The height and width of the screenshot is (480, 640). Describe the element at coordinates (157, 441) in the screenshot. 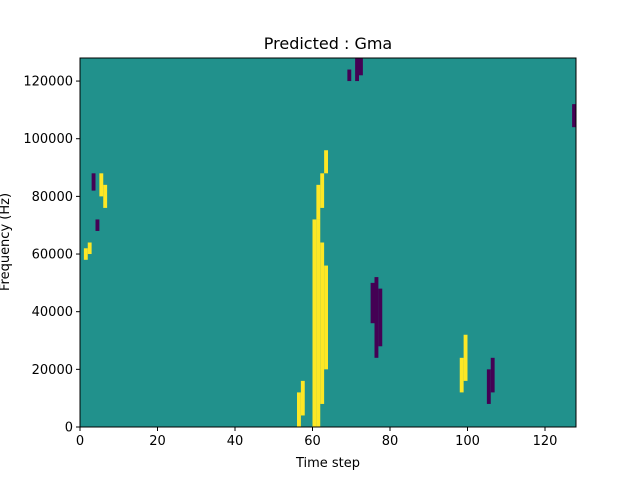

I see `x-tick-label: 20` at that location.